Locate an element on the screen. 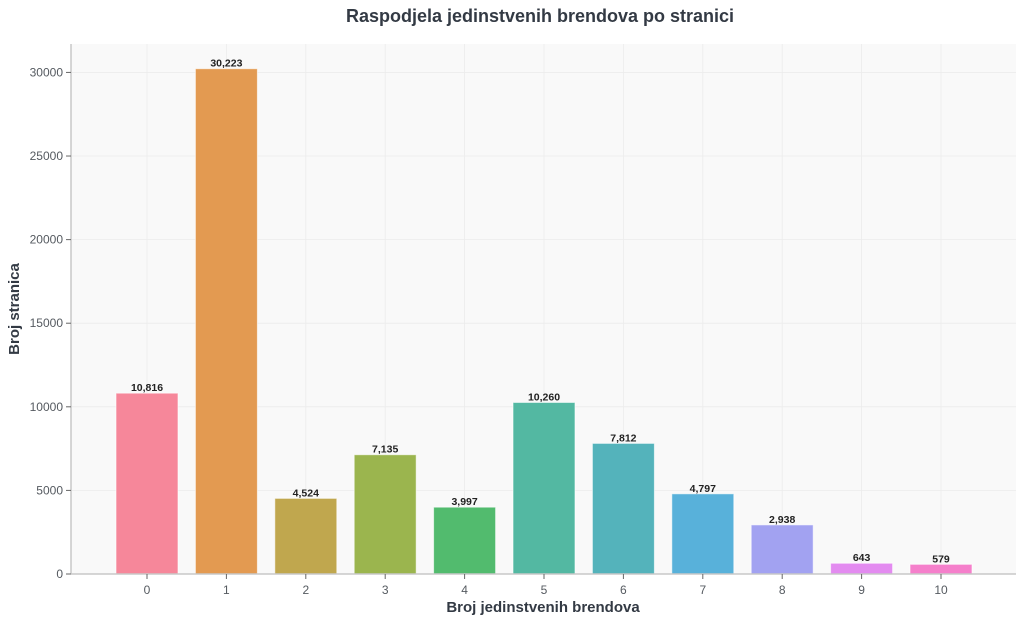  y-ticks: 0 5000 10000 15000 20000 25000 30000 is located at coordinates (50, 323).